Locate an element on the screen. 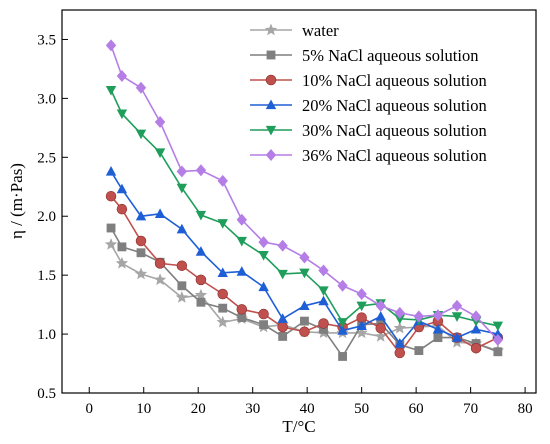 The height and width of the screenshot is (444, 550). y-tick-label: 0.5 is located at coordinates (46, 394).